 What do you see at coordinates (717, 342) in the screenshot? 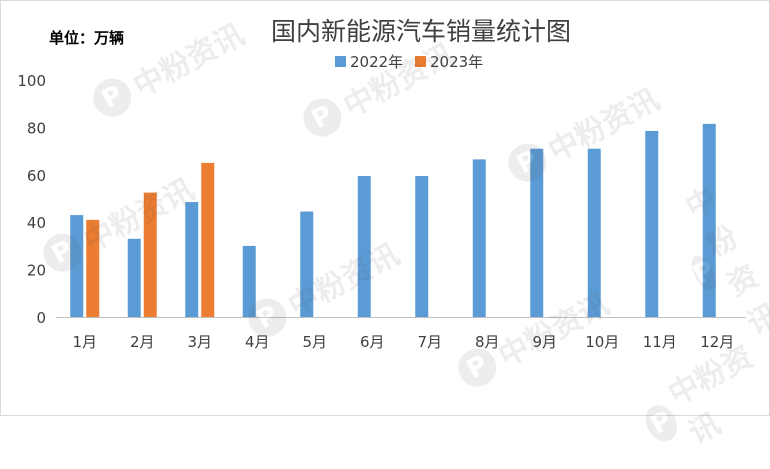
I see `x-tick-label: 12月` at bounding box center [717, 342].